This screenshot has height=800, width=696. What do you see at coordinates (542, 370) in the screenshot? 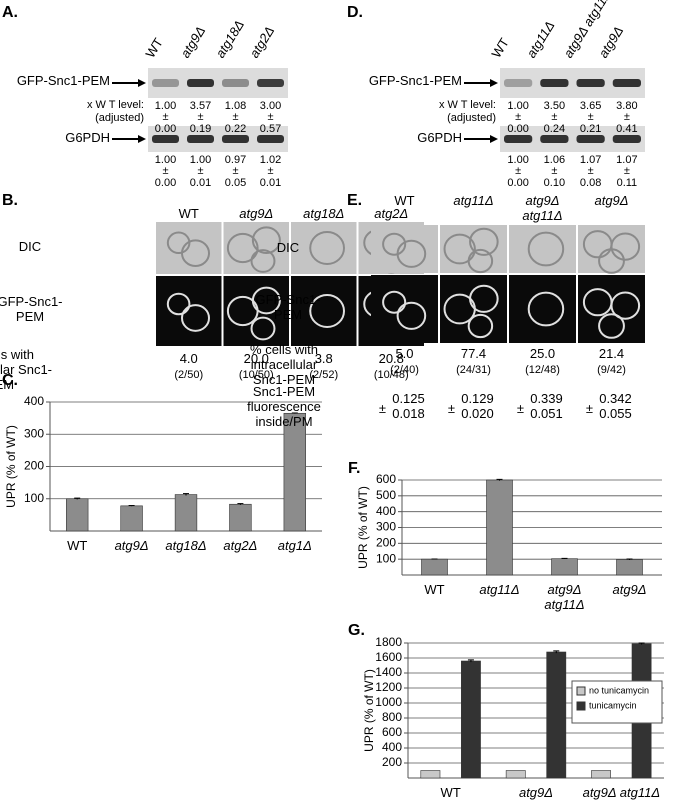
I see `count-value: (12/48)` at bounding box center [542, 370].